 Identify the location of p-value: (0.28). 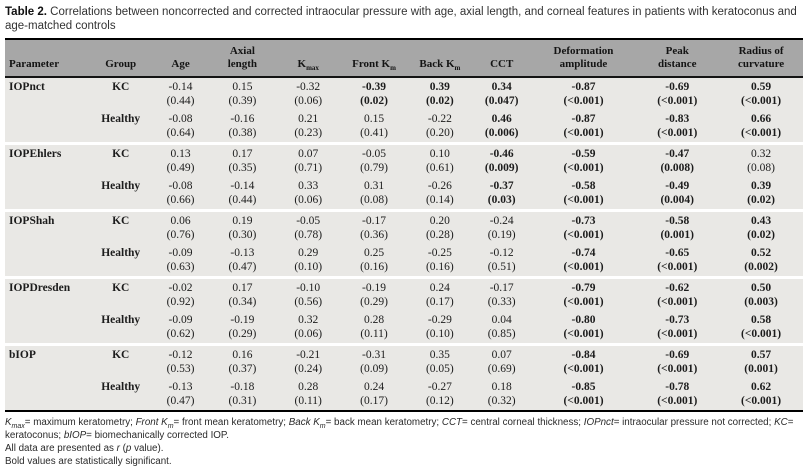
(439, 235).